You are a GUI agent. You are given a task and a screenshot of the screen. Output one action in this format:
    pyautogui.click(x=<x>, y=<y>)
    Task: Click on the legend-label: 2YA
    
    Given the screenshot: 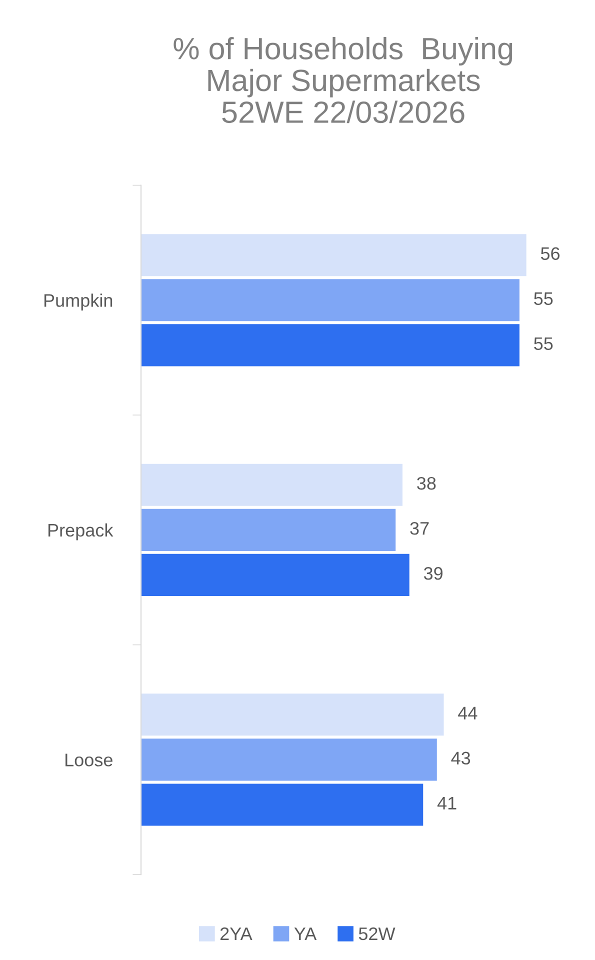 What is the action you would take?
    pyautogui.click(x=236, y=933)
    